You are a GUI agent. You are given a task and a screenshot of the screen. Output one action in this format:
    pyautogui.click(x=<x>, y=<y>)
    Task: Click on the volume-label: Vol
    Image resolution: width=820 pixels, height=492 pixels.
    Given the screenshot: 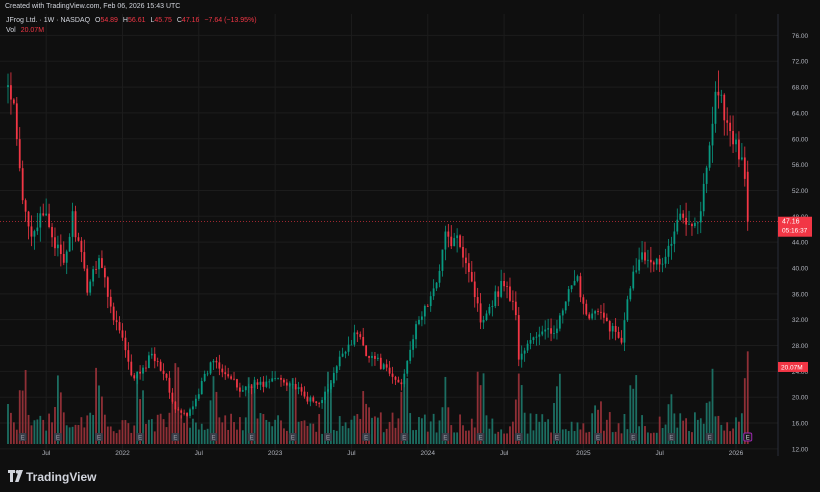 What is the action you would take?
    pyautogui.click(x=11, y=30)
    